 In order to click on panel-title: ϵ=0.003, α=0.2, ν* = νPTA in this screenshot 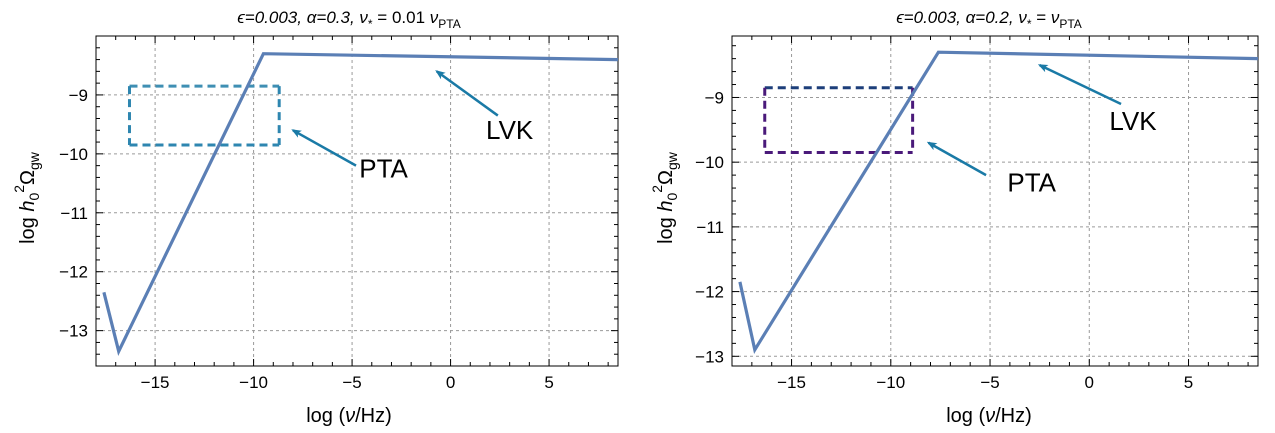, I will do `click(989, 19)`.